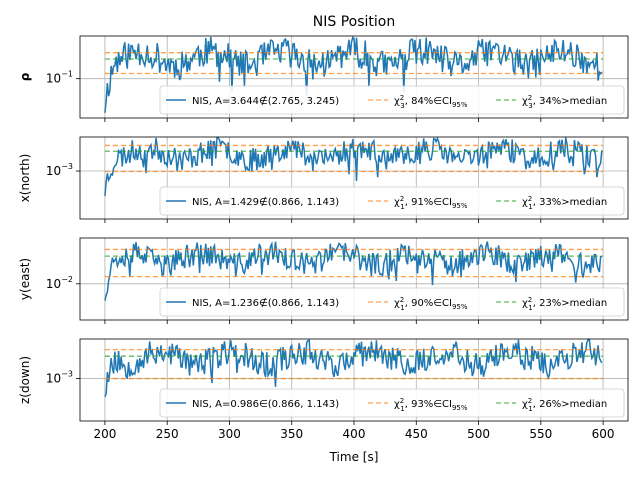 This screenshot has width=640, height=480. Describe the element at coordinates (540, 434) in the screenshot. I see `x-tick-label: 550` at that location.